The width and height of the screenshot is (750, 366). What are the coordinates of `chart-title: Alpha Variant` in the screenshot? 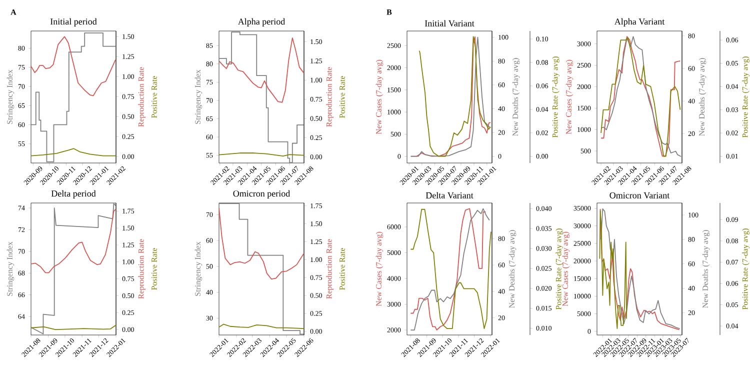 It's located at (639, 22).